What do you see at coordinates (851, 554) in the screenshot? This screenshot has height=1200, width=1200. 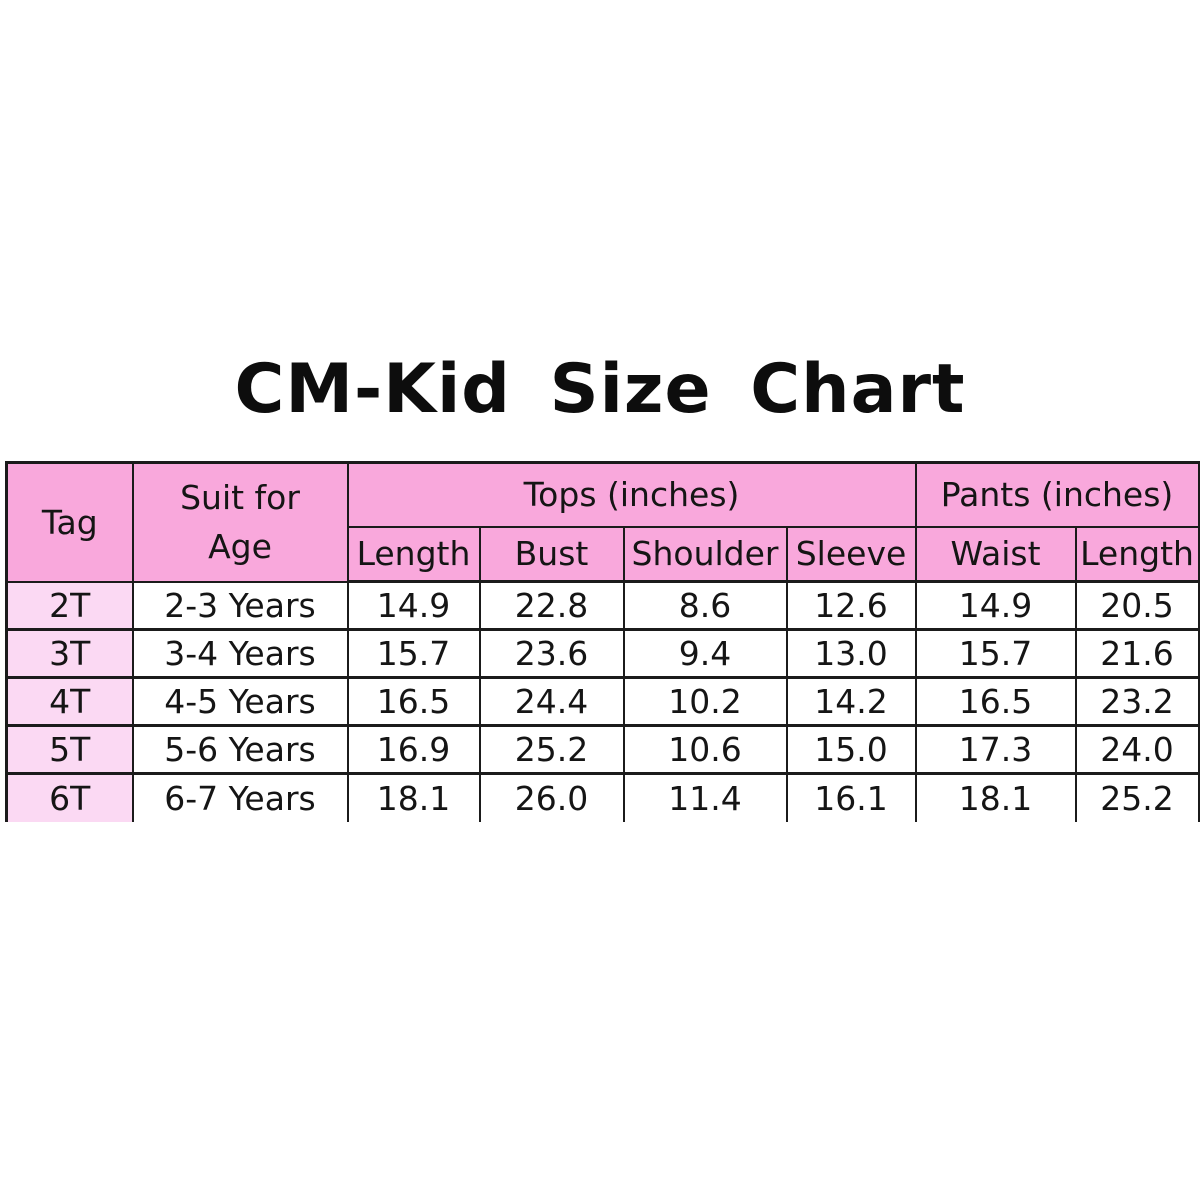 I see `column-header-sleeve: Sleeve` at bounding box center [851, 554].